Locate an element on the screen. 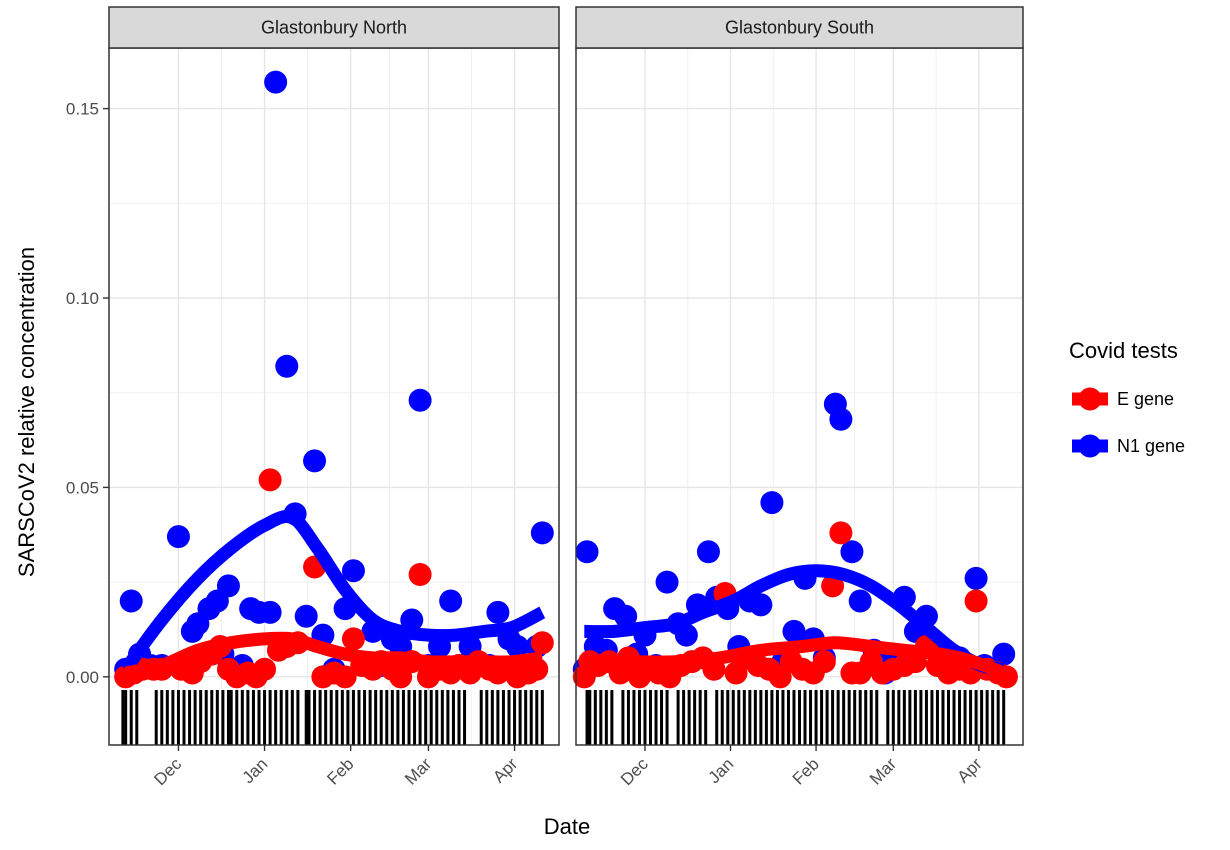  x-axis-title: Date is located at coordinates (567, 826).